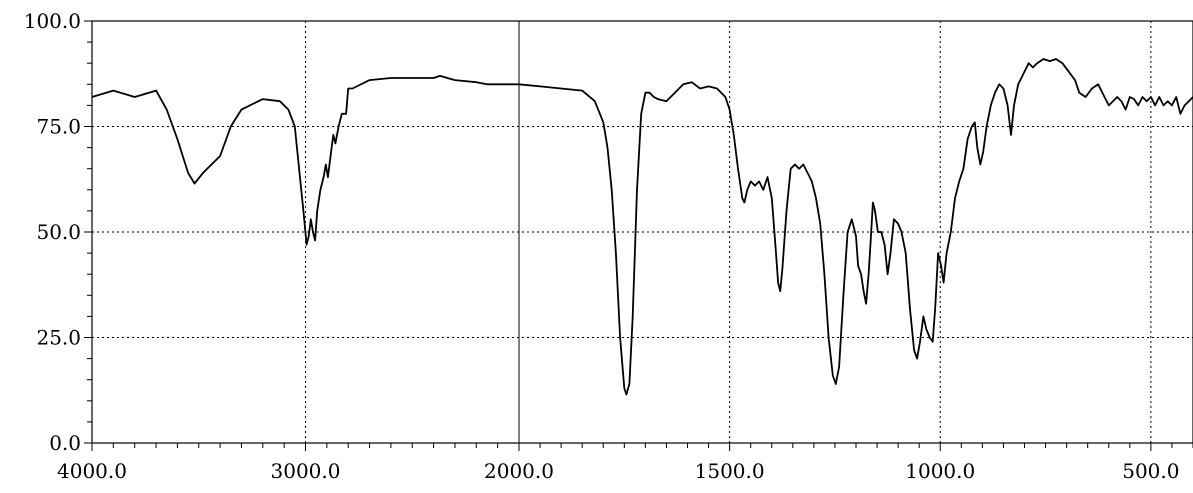 The image size is (1193, 493). I want to click on x-tick-label: 4000.0, so click(92, 471).